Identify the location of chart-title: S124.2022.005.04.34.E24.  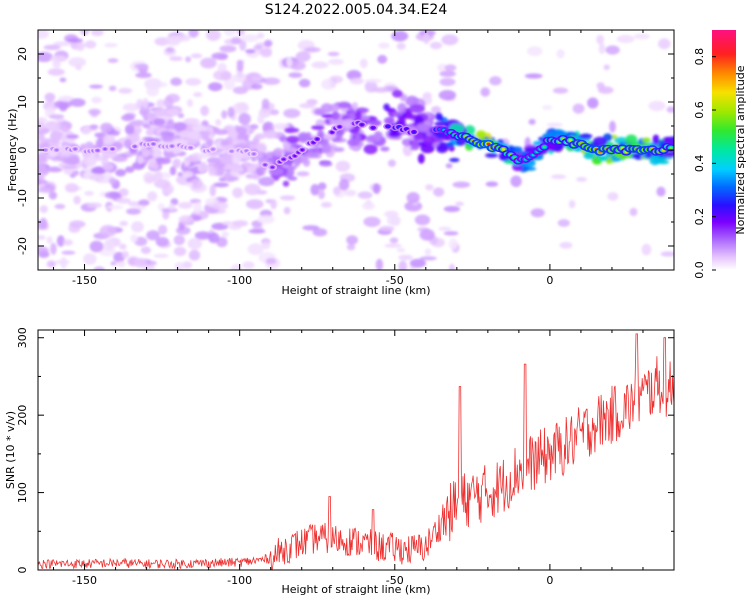
(356, 10).